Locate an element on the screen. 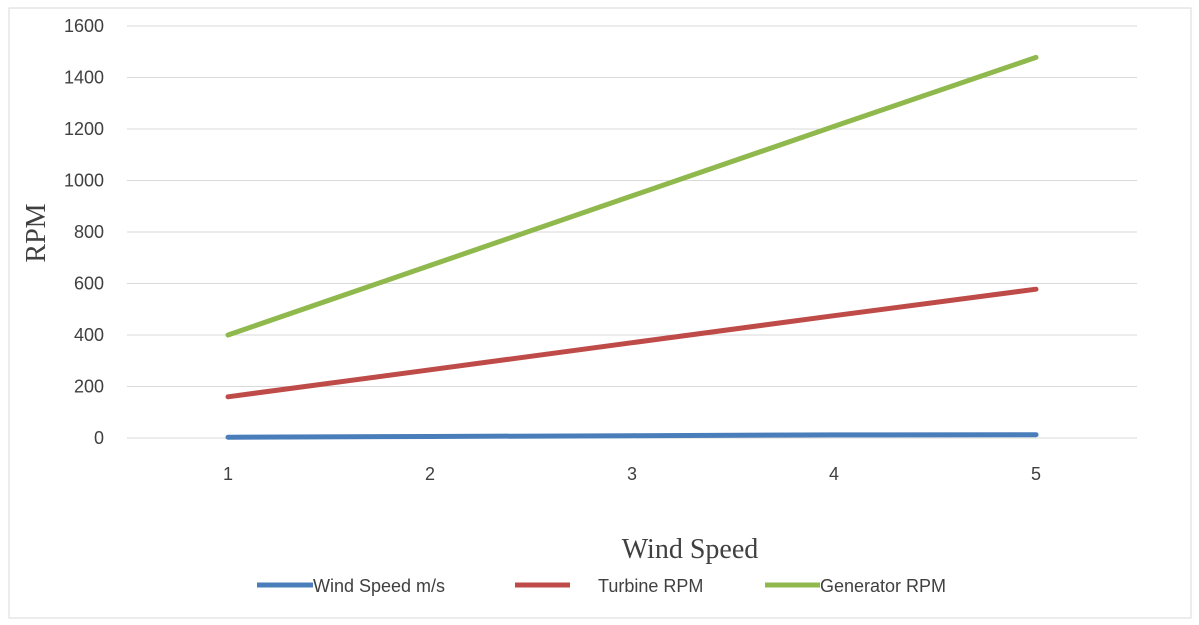 The height and width of the screenshot is (625, 1199). y-axis-title: RPM is located at coordinates (36, 232).